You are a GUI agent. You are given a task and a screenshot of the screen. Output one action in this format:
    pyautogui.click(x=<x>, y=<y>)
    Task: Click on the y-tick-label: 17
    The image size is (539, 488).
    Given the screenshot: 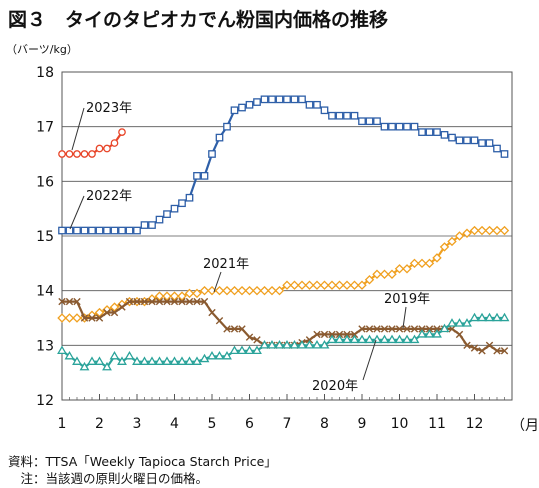 What is the action you would take?
    pyautogui.click(x=45, y=128)
    